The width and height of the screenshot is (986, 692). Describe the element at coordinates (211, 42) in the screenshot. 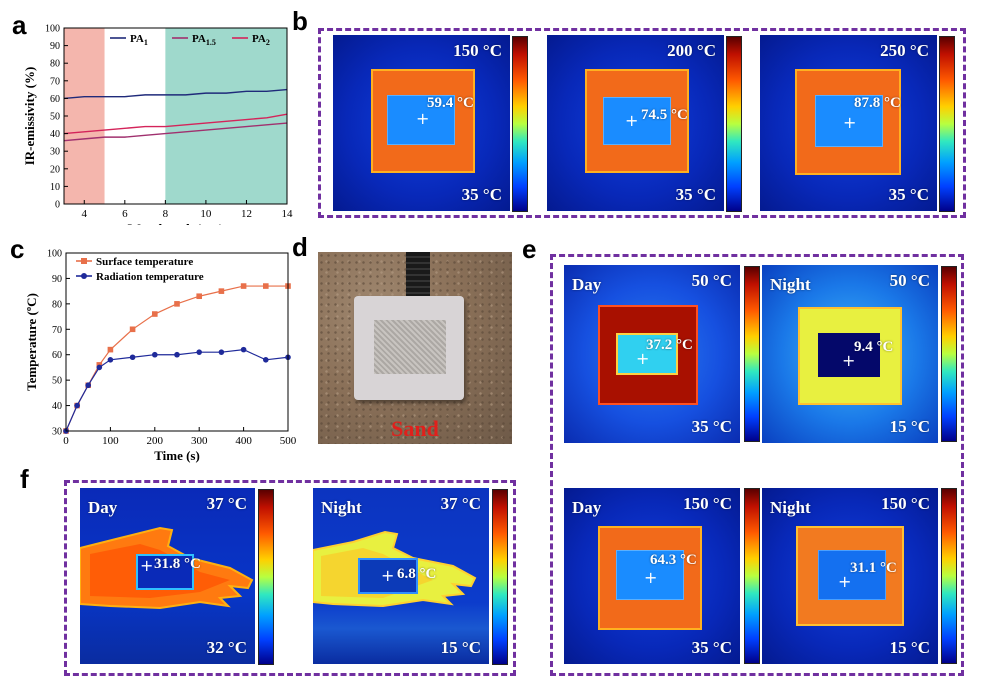

I see `legend-label-sub: 1.5` at that location.